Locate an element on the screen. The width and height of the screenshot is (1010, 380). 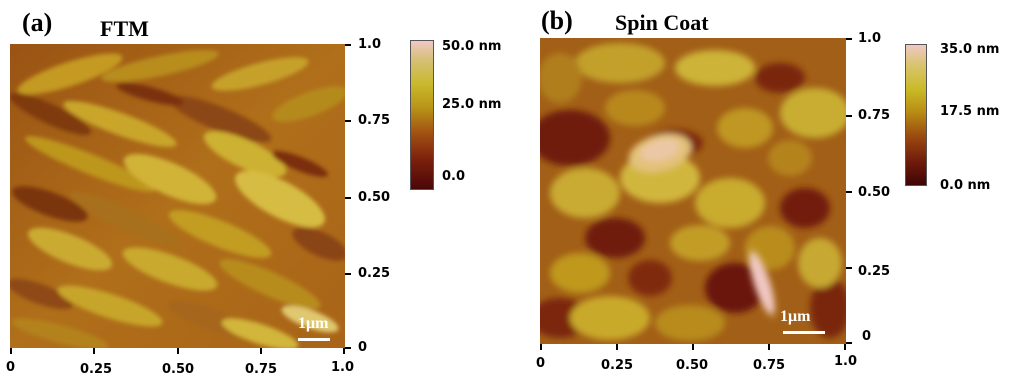
x-tick-label-b-4: 0.75 is located at coordinates (769, 365).